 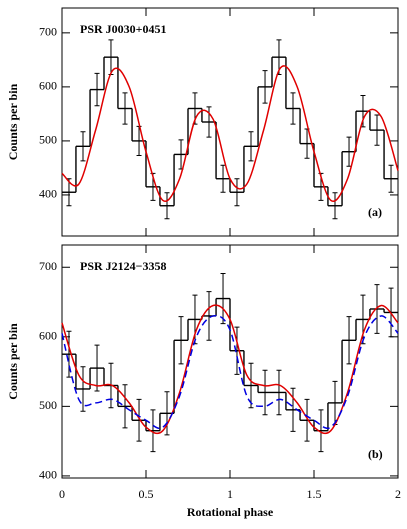 I want to click on x-tick-label: 1, so click(x=230, y=494).